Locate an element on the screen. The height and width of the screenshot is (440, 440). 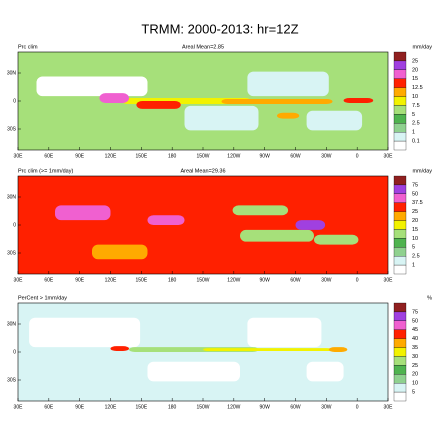
lon-label: 120W is located at coordinates (233, 156).